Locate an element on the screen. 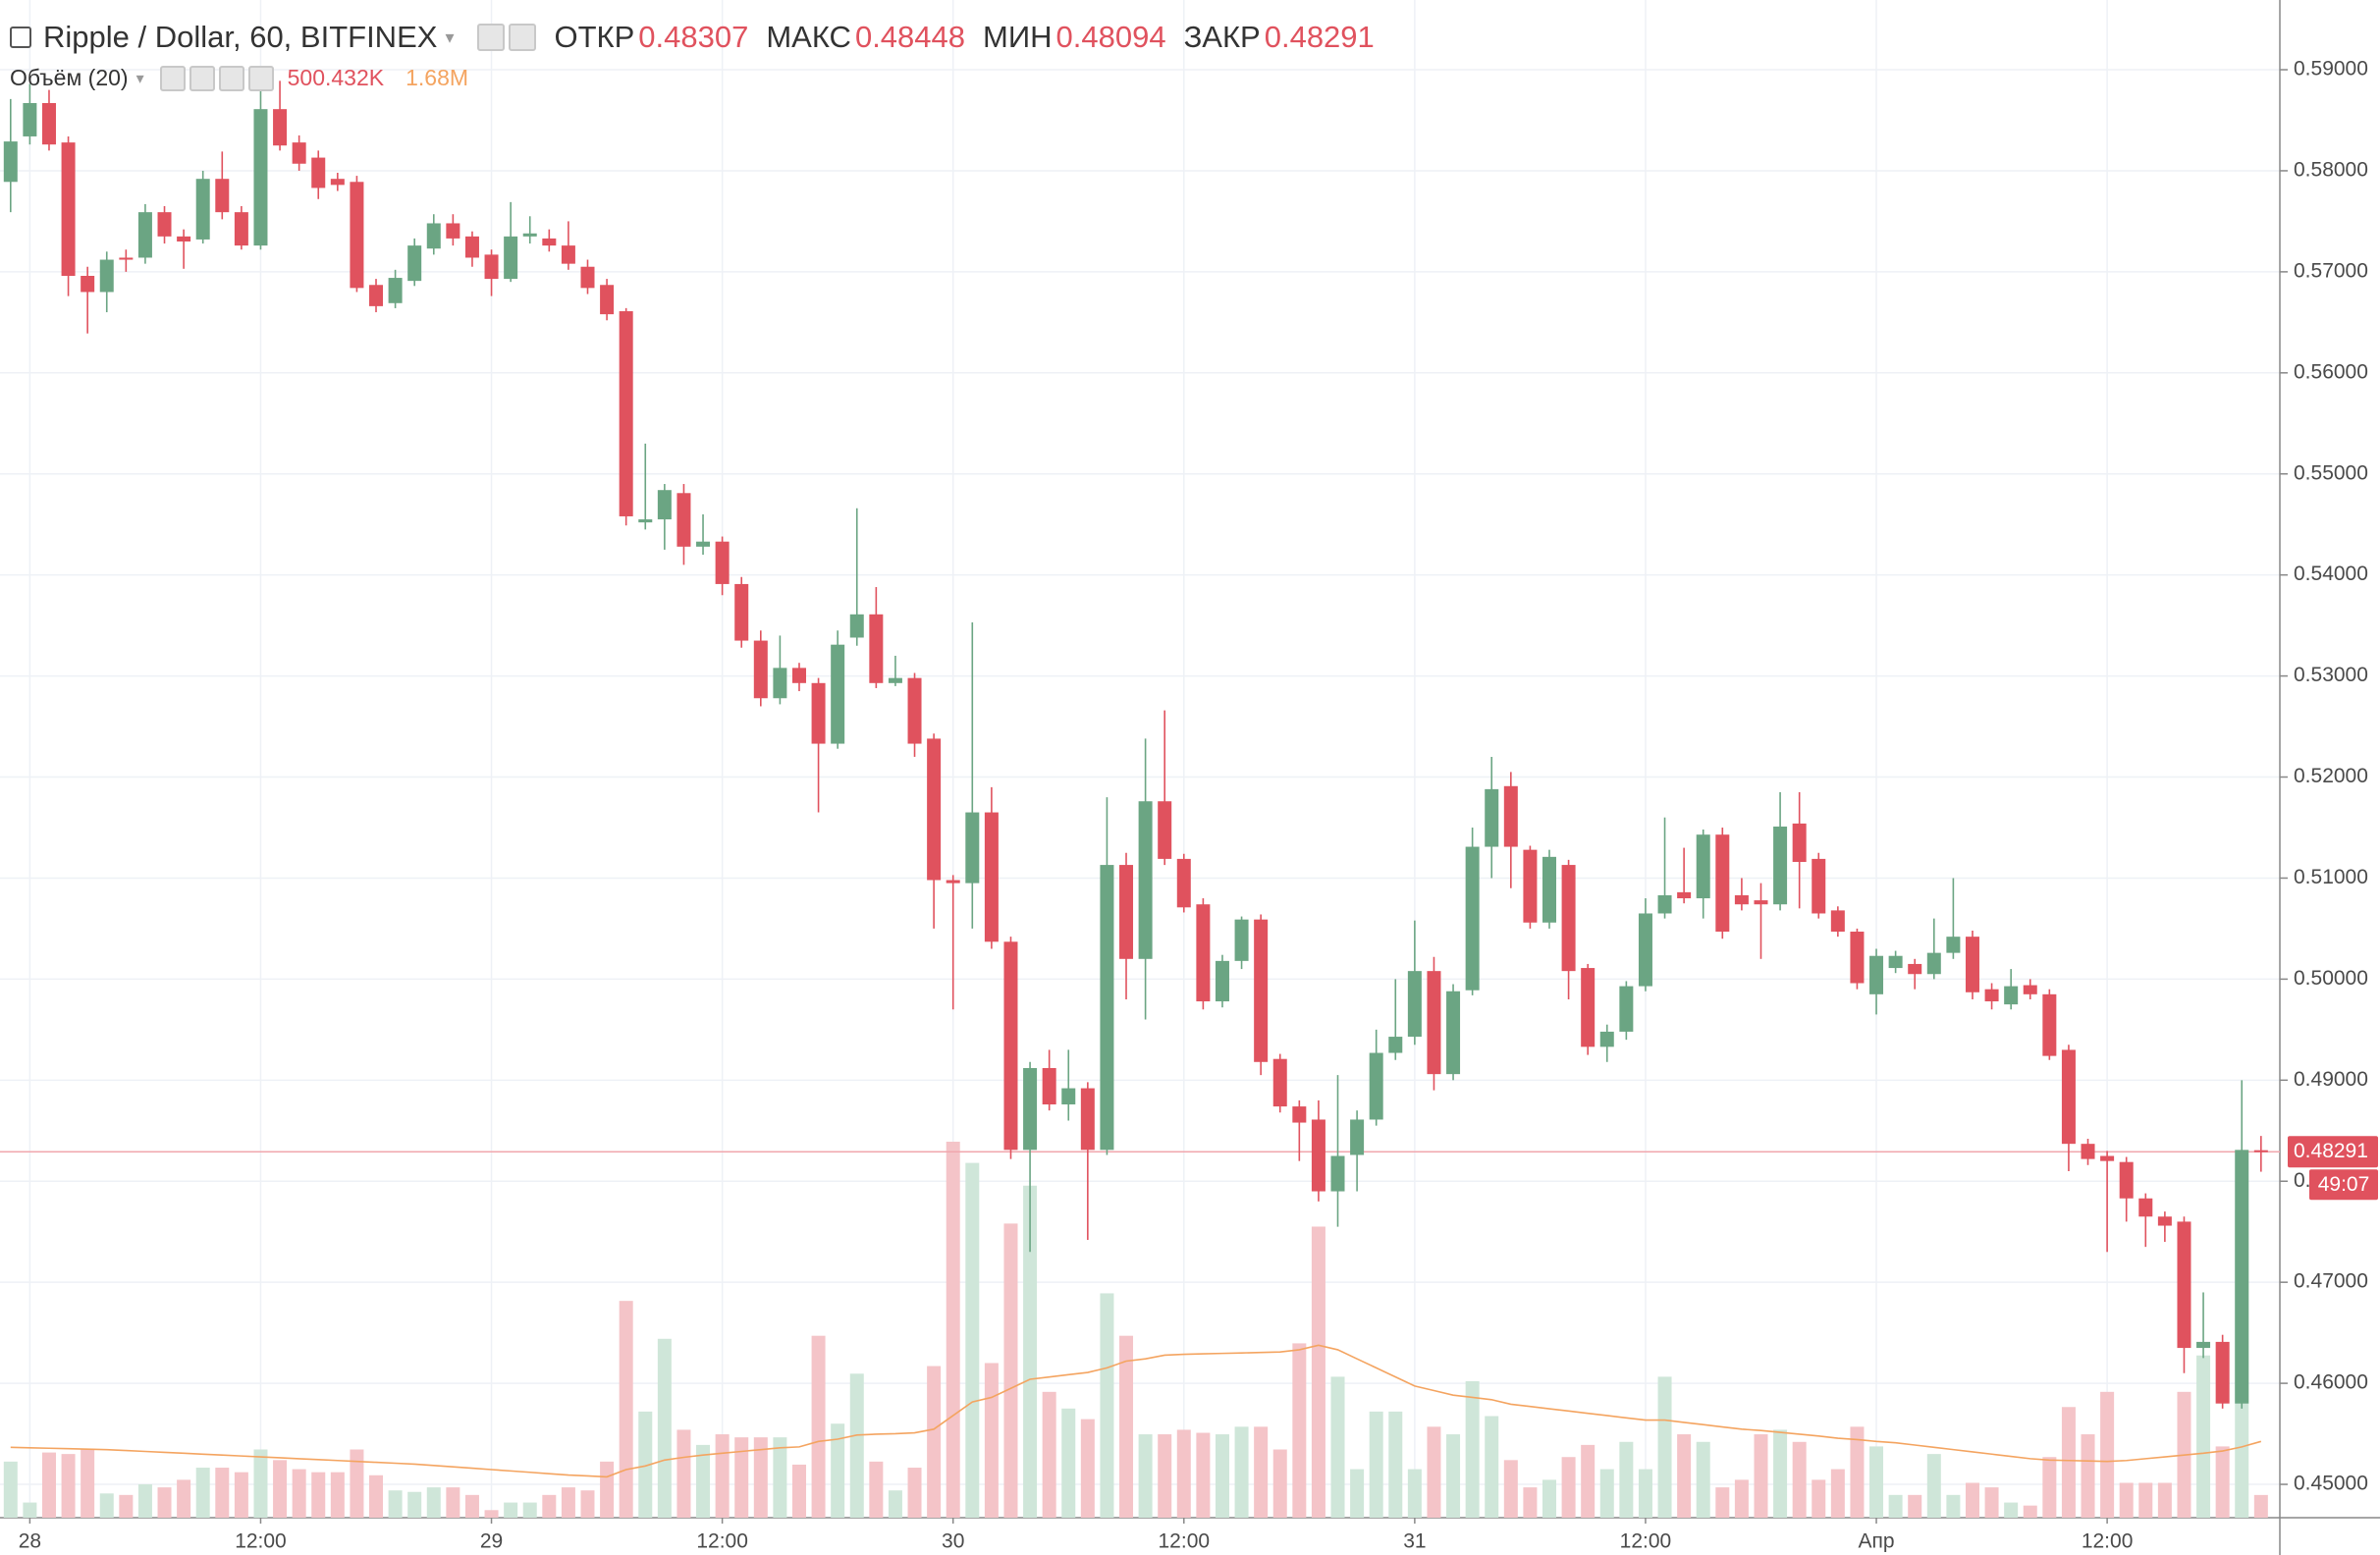 The height and width of the screenshot is (1555, 2380). y-tick-label: 0.46000 is located at coordinates (2331, 1382).